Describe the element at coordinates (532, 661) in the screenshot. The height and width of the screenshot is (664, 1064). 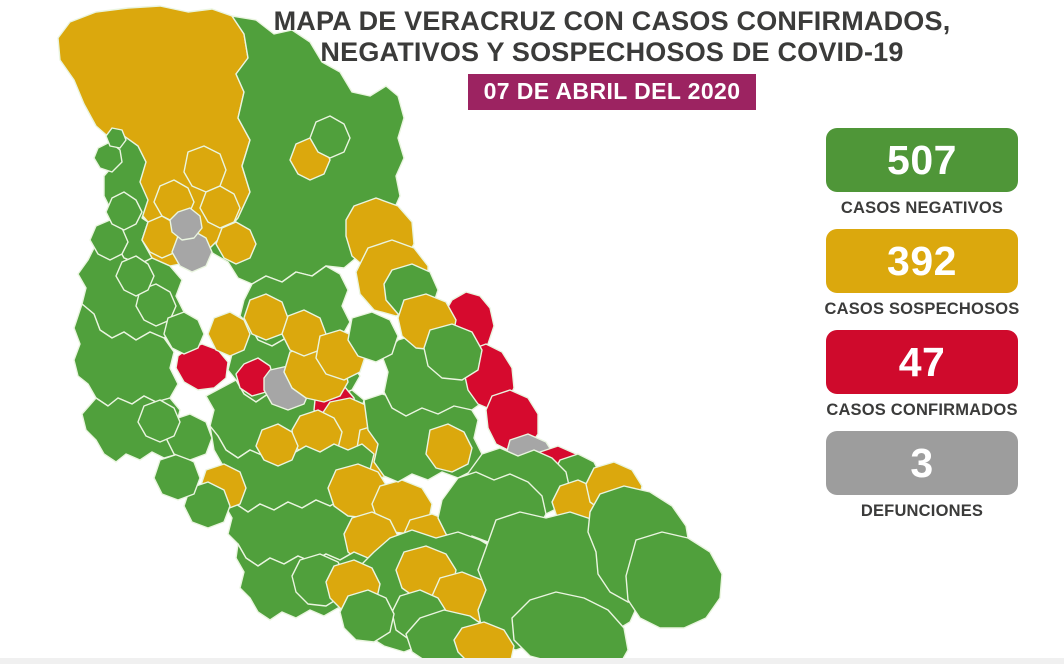
I see `bottom-divider` at that location.